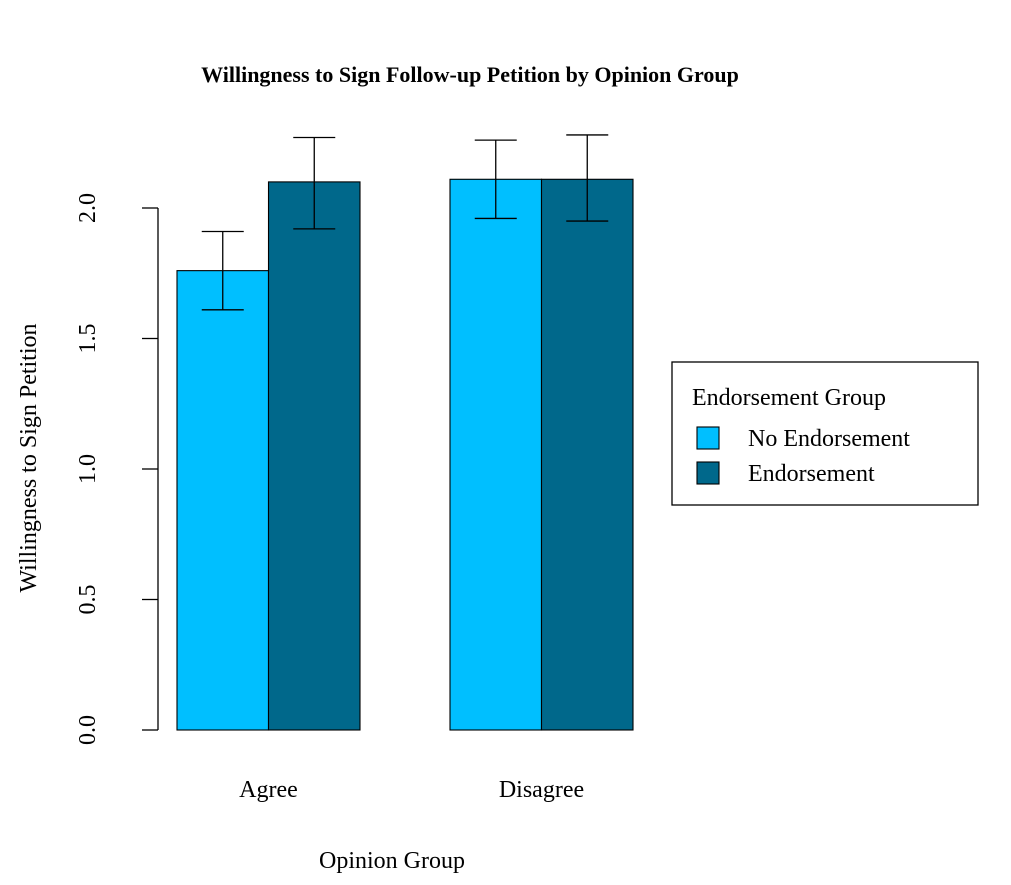  What do you see at coordinates (789, 398) in the screenshot?
I see `legend-title: Endorsement Group` at bounding box center [789, 398].